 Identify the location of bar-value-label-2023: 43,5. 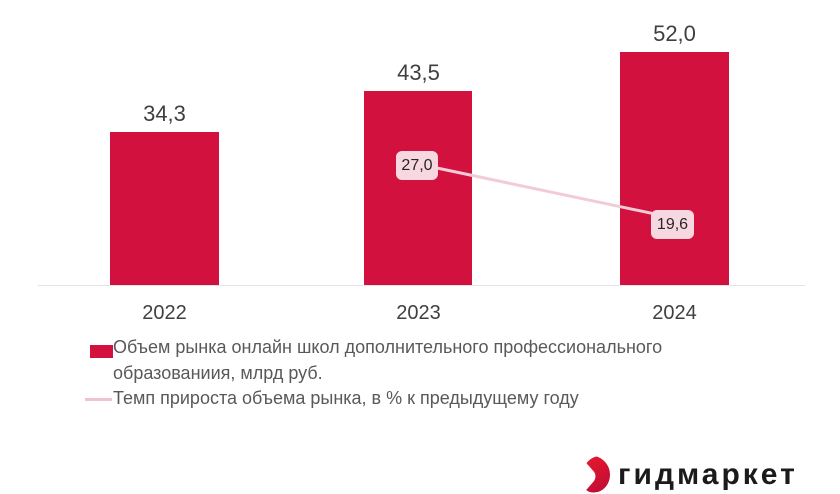
(418, 72).